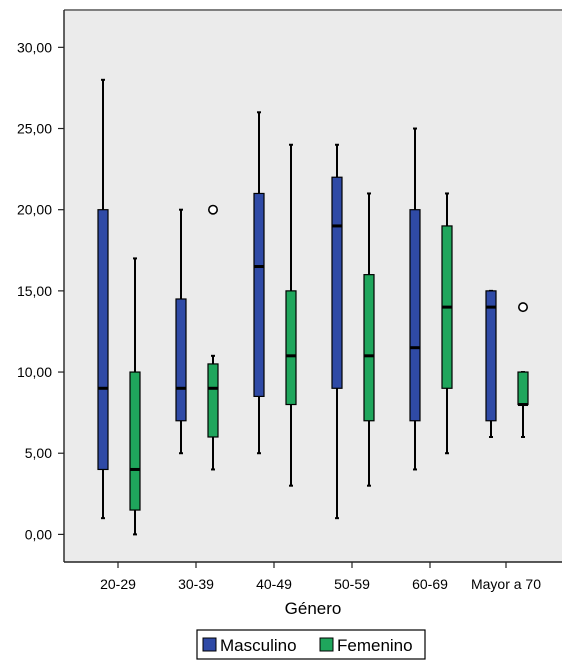  What do you see at coordinates (34, 129) in the screenshot?
I see `y-tick-label: 25,00` at bounding box center [34, 129].